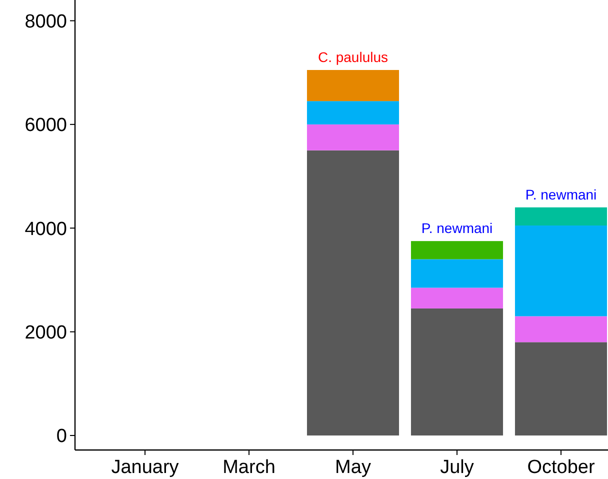  I want to click on y-tick-label: 8000, so click(45, 21).